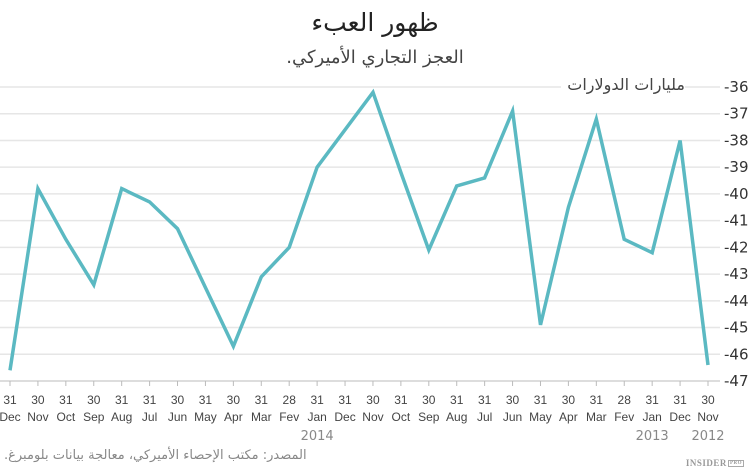 This screenshot has height=472, width=750. I want to click on y-axis: -36 -37 -38 -39 -40 -41 -42 -43 -44 -45 -46 -47, so click(736, 234).